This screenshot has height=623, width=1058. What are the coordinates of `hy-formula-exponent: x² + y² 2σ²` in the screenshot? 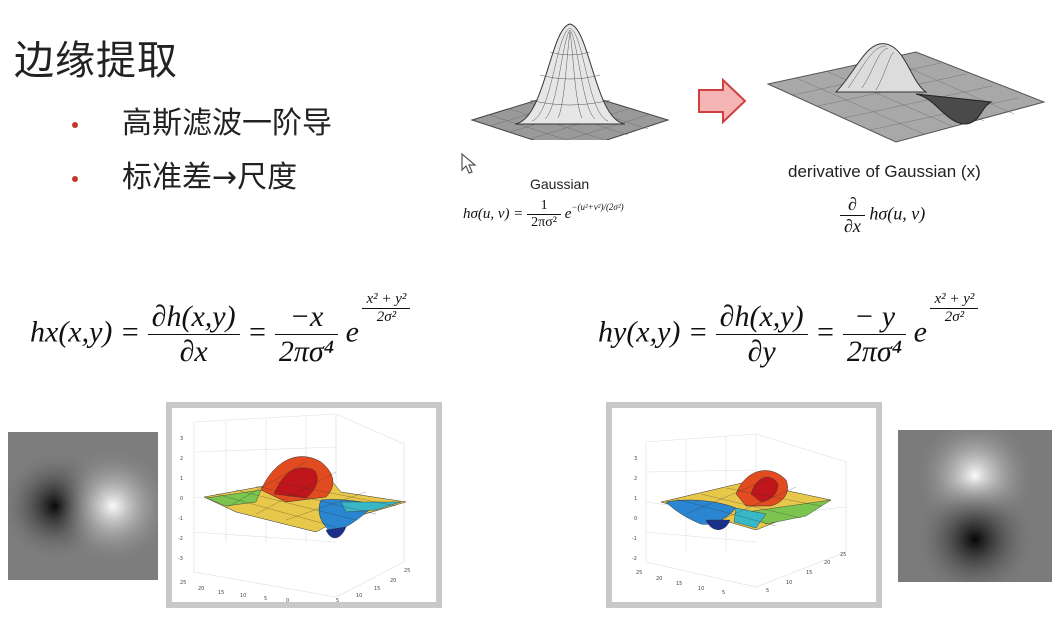 It's located at (954, 308).